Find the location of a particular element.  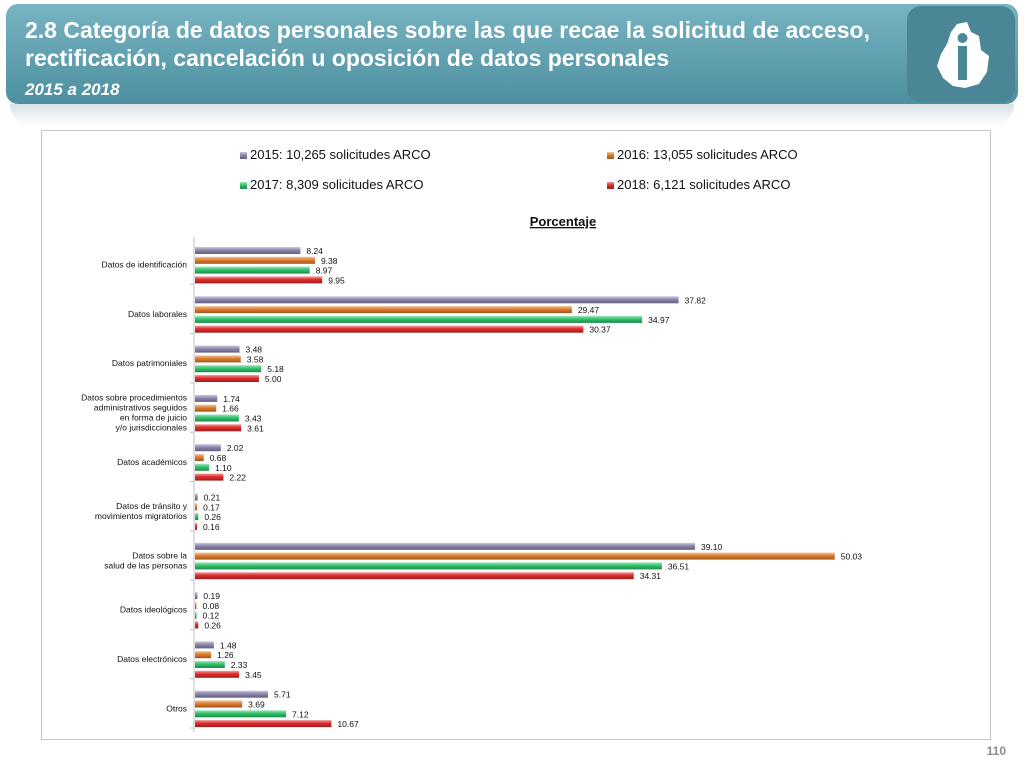

data-label: 1.10 is located at coordinates (223, 468).